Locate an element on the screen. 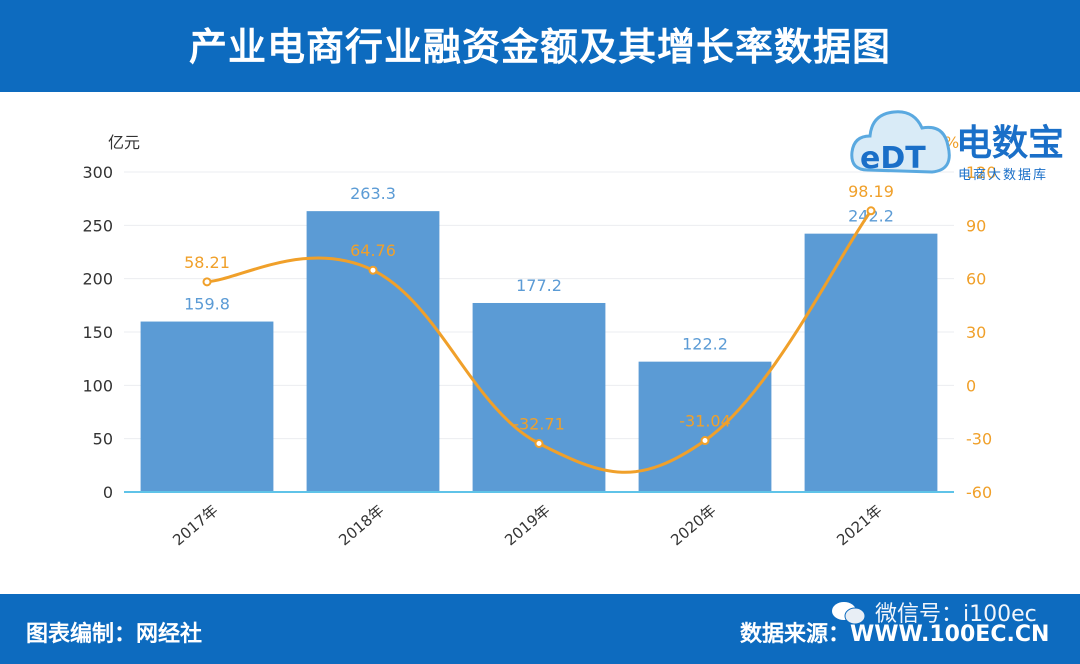 This screenshot has height=664, width=1080. title-banner: 产业电商行业融资金额及其增长率数据图 is located at coordinates (540, 46).